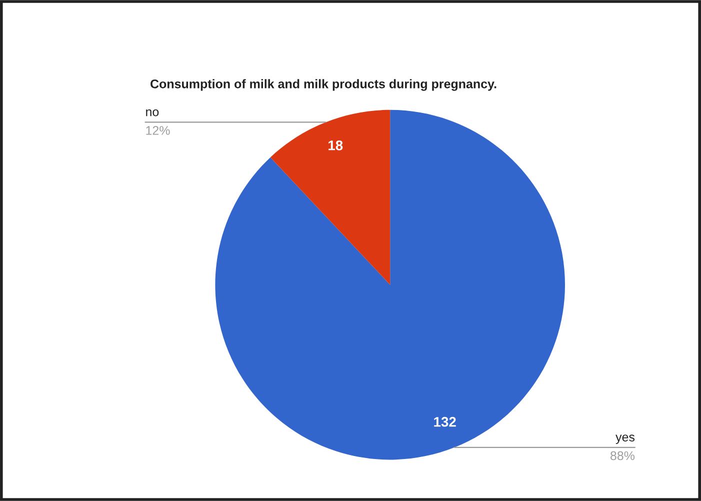 The image size is (701, 501). Describe the element at coordinates (445, 421) in the screenshot. I see `data-label: 132` at that location.